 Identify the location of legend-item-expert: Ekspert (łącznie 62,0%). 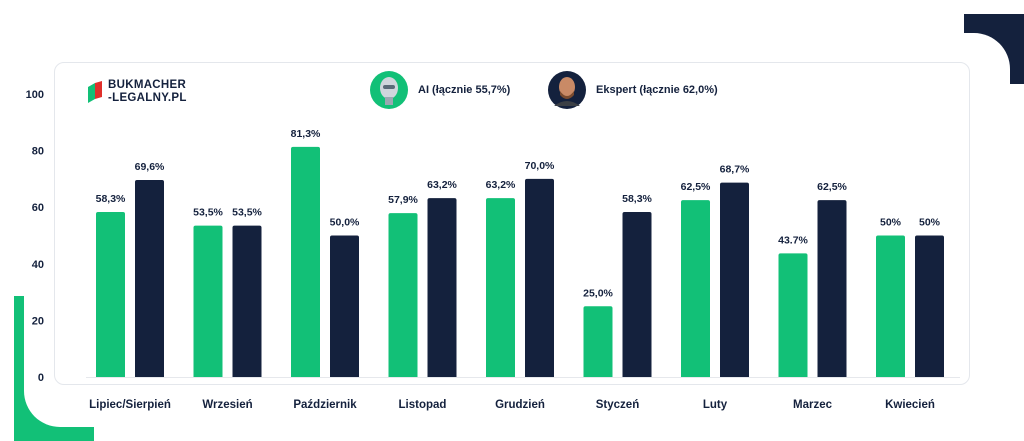
(633, 90).